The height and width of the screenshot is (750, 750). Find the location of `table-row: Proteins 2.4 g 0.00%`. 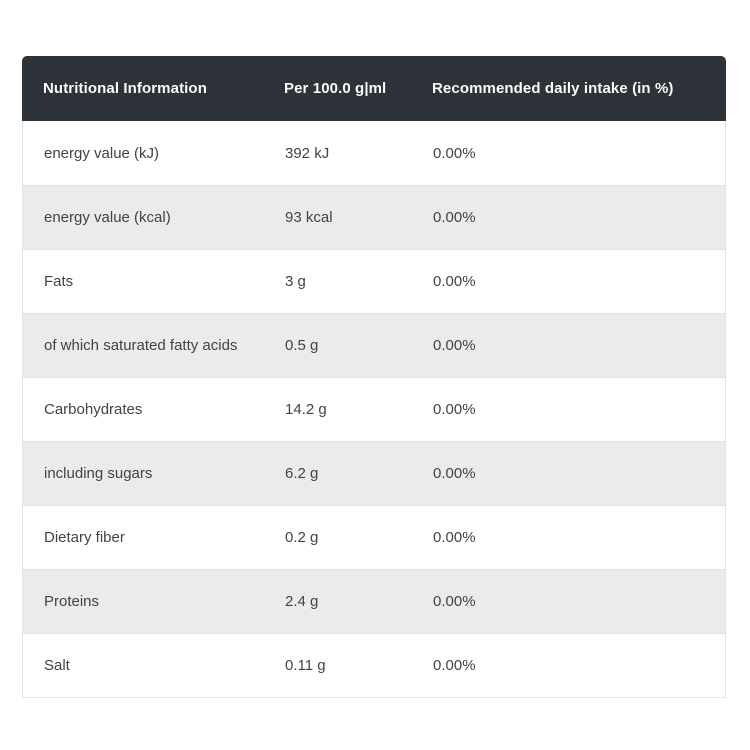

table-row: Proteins 2.4 g 0.00% is located at coordinates (374, 601).